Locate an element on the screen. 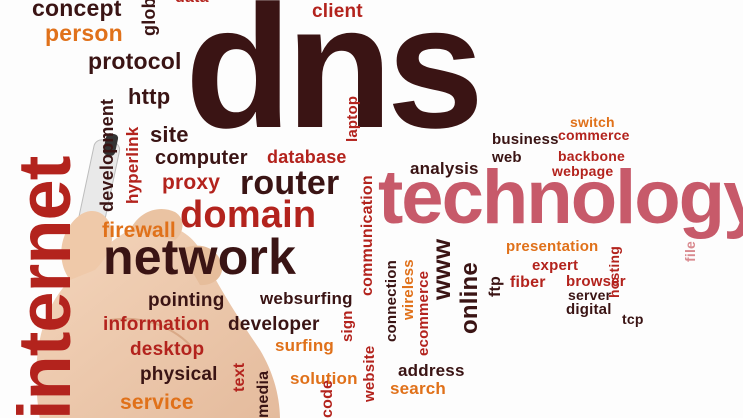 The height and width of the screenshot is (418, 743). word-code: code is located at coordinates (327, 398).